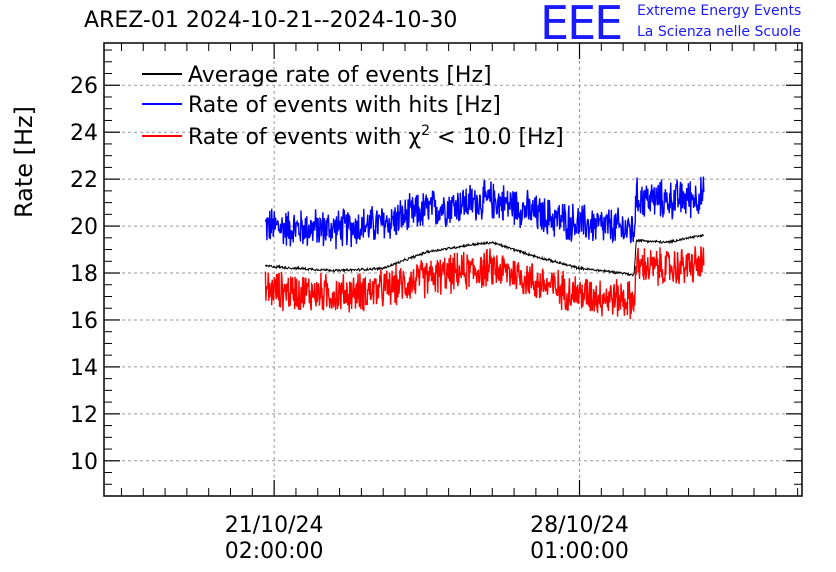 The width and height of the screenshot is (836, 572). What do you see at coordinates (24, 162) in the screenshot?
I see `y-axis-label: Rate [Hz]` at bounding box center [24, 162].